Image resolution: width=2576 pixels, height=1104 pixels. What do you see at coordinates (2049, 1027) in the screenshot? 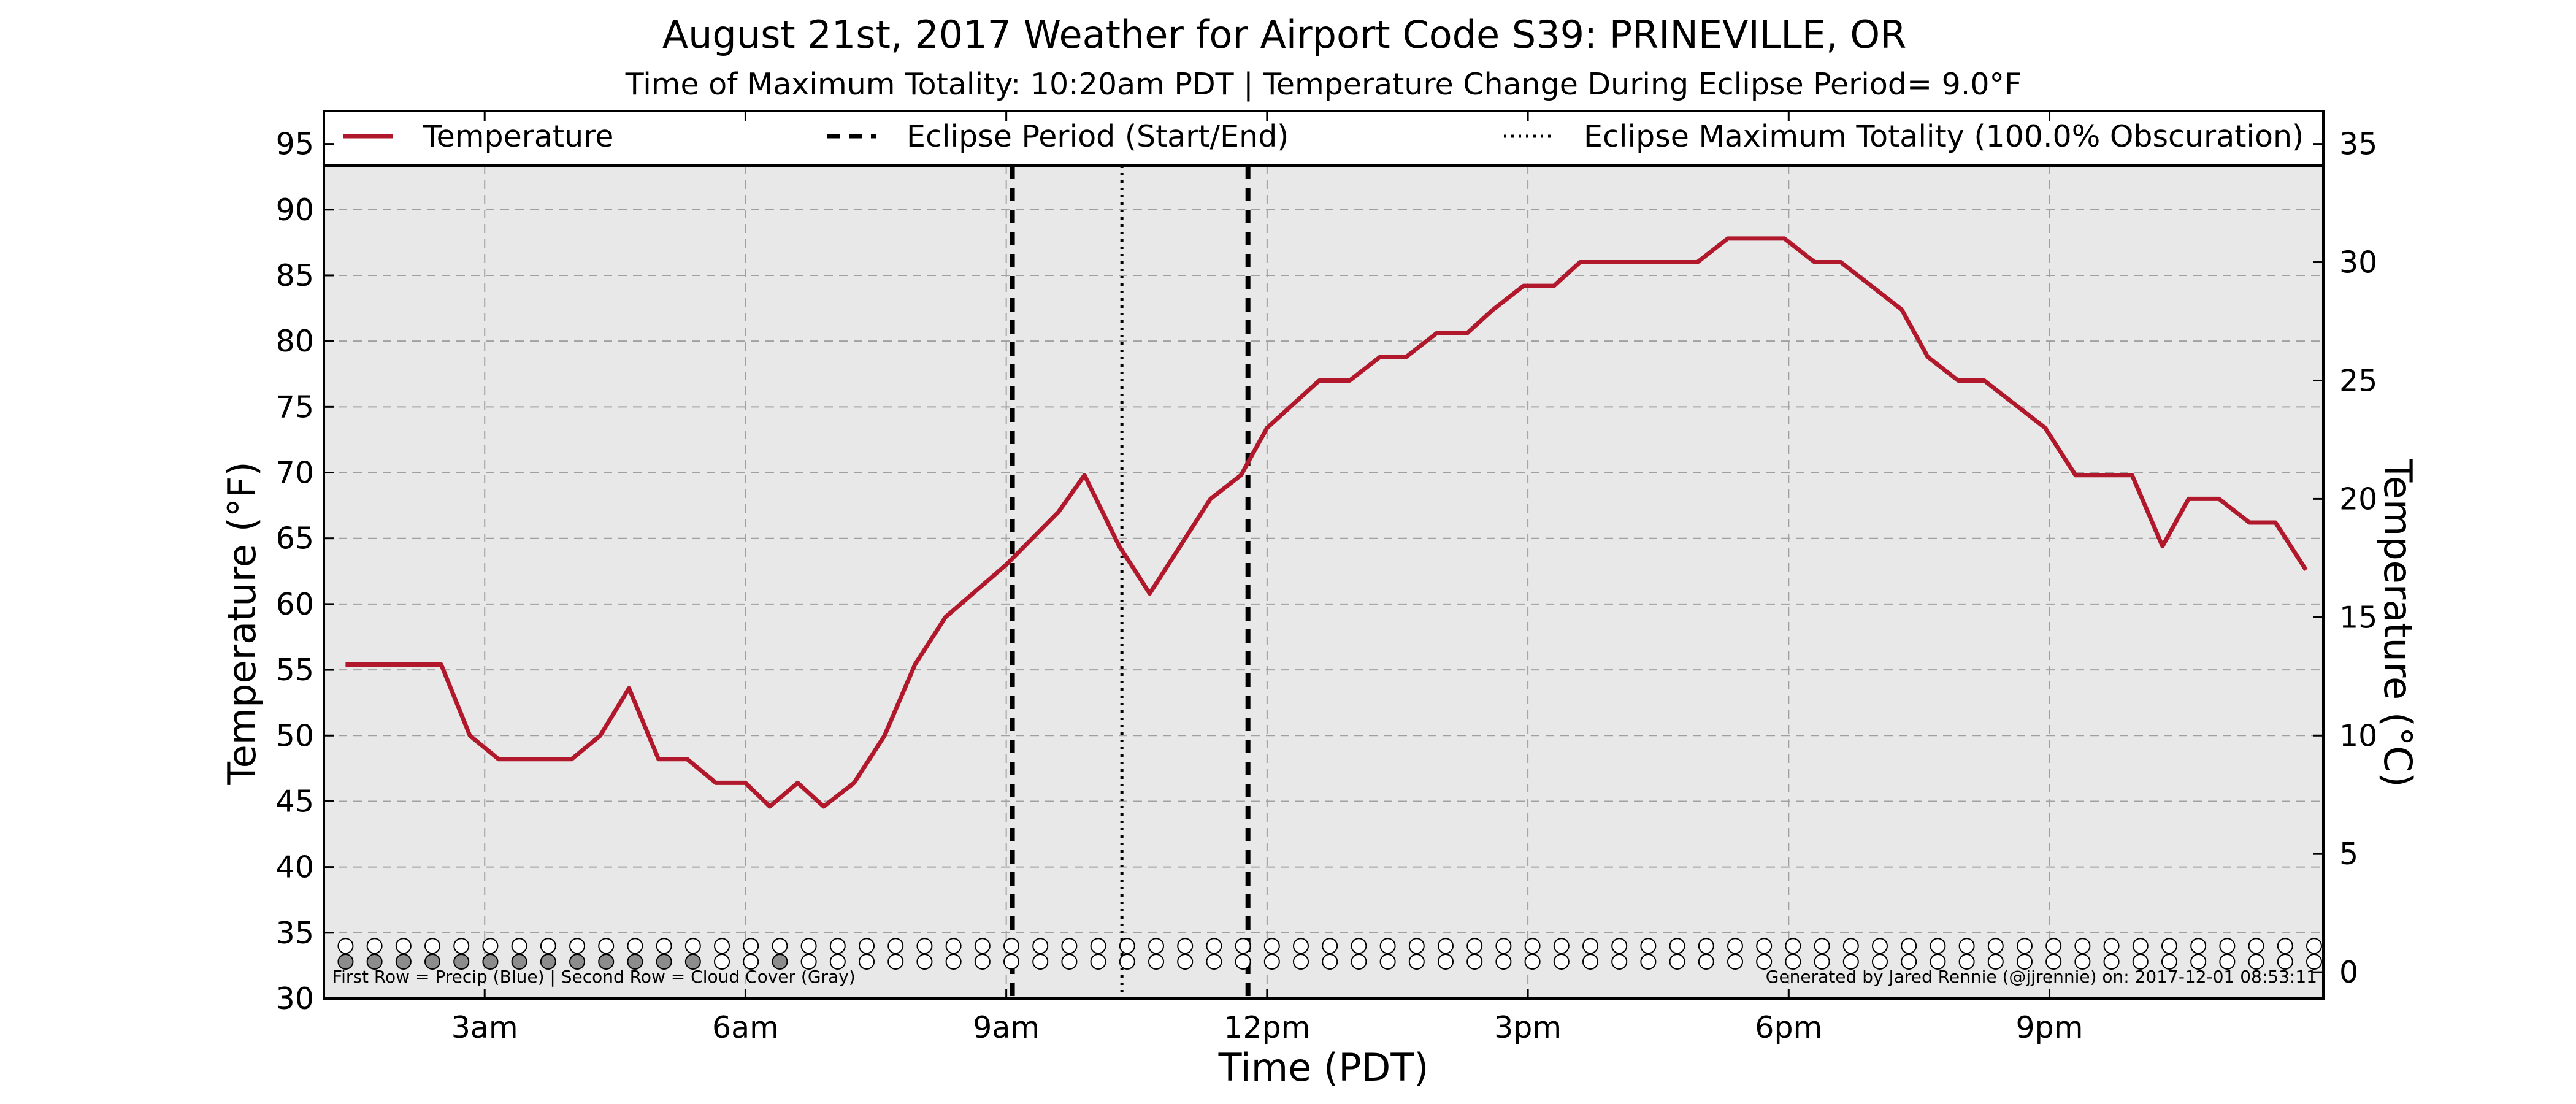
I see `x-tick-label: 9pm` at bounding box center [2049, 1027].